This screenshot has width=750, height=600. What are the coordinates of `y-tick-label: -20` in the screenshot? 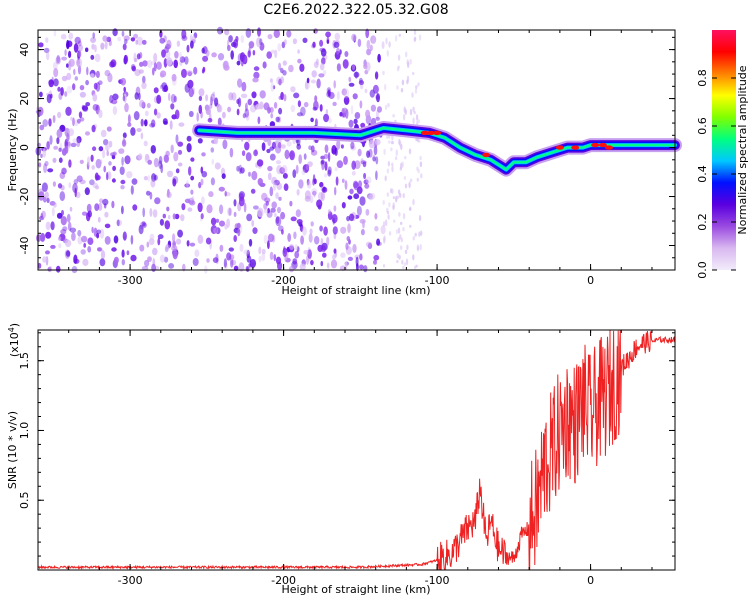 It's located at (24, 197).